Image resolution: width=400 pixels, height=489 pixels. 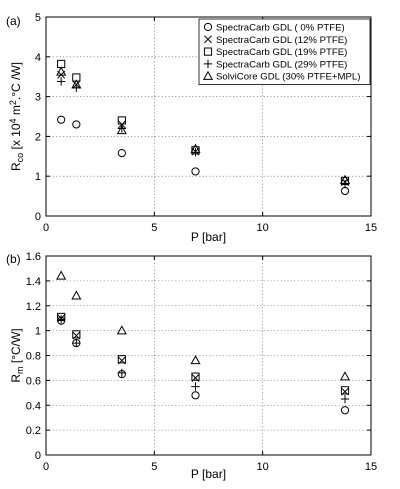 I want to click on y-tick-label: 5, so click(x=38, y=18).